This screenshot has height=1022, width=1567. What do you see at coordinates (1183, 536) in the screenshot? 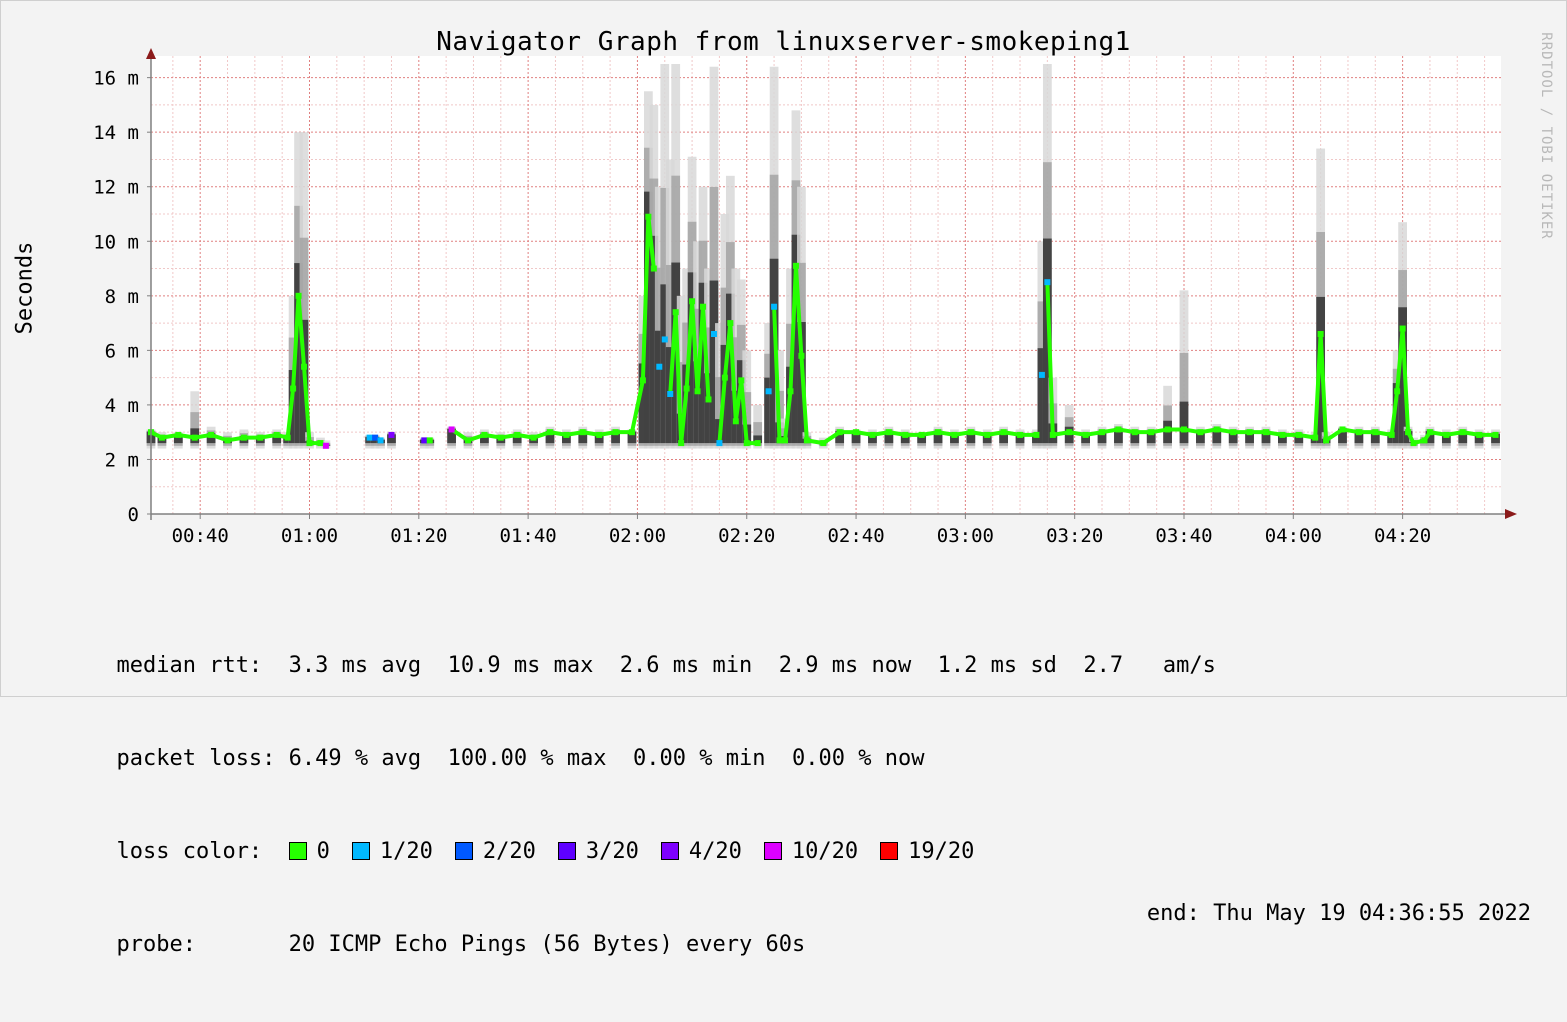
I see `x-tick-label: 03:40` at bounding box center [1183, 536].